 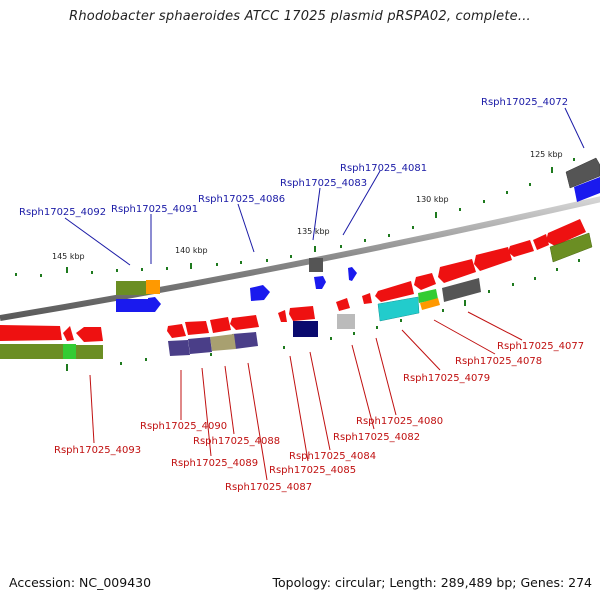 I want to click on gene-label-4072: Rsph17025_4072, so click(x=524, y=102).